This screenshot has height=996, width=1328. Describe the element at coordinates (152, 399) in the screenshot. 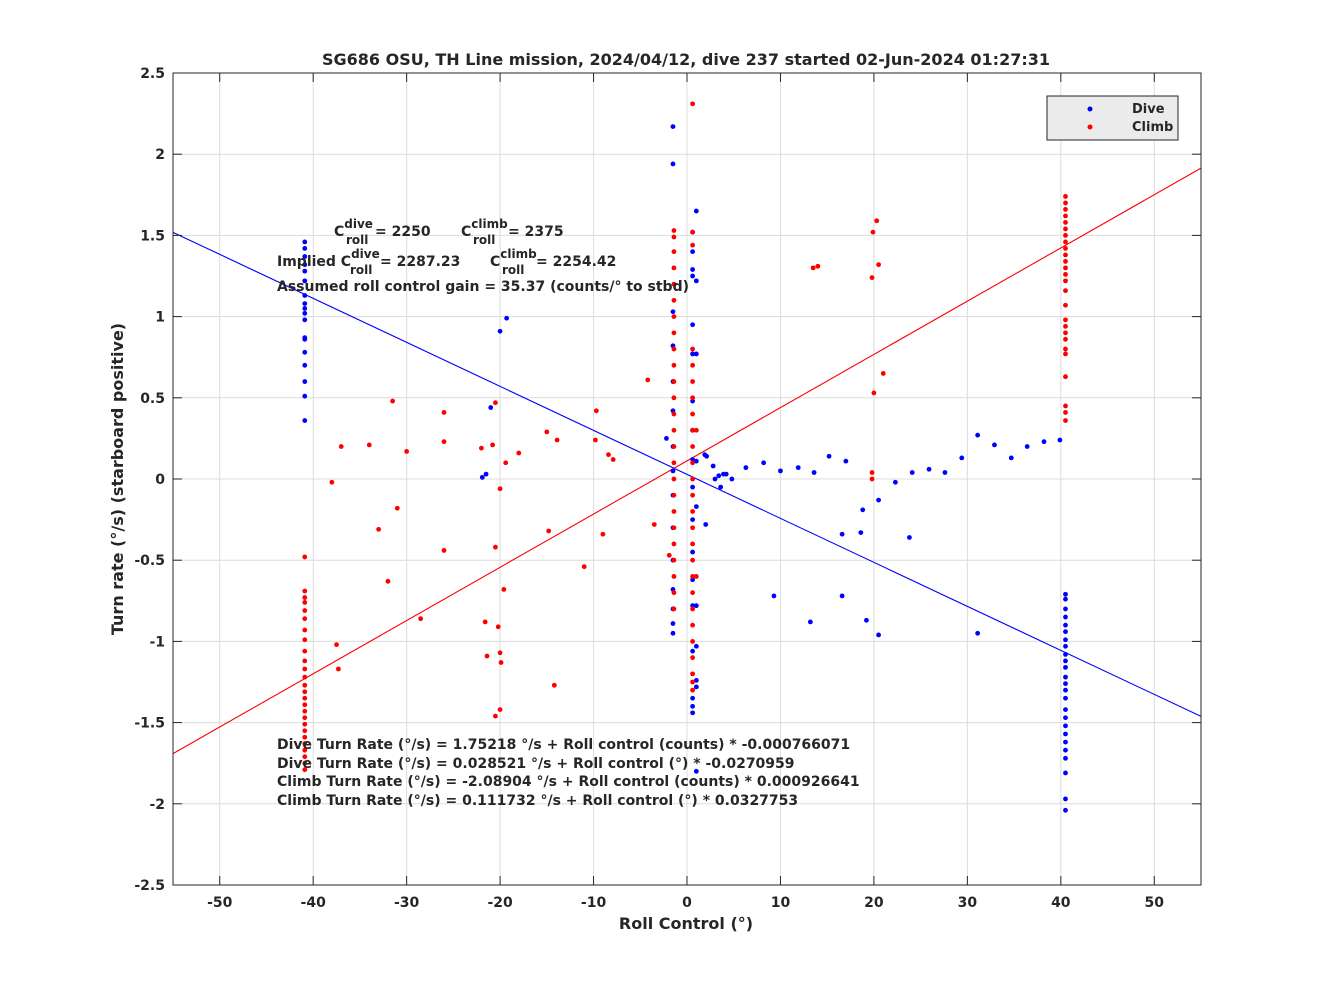

I see `y-tick-label: 0.5` at that location.